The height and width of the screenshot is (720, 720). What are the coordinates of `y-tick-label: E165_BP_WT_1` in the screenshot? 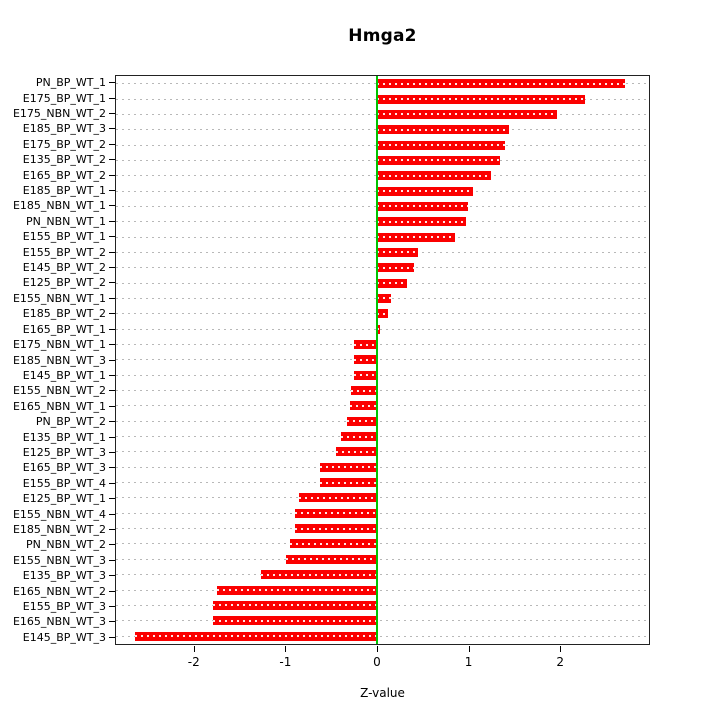 It's located at (64, 329).